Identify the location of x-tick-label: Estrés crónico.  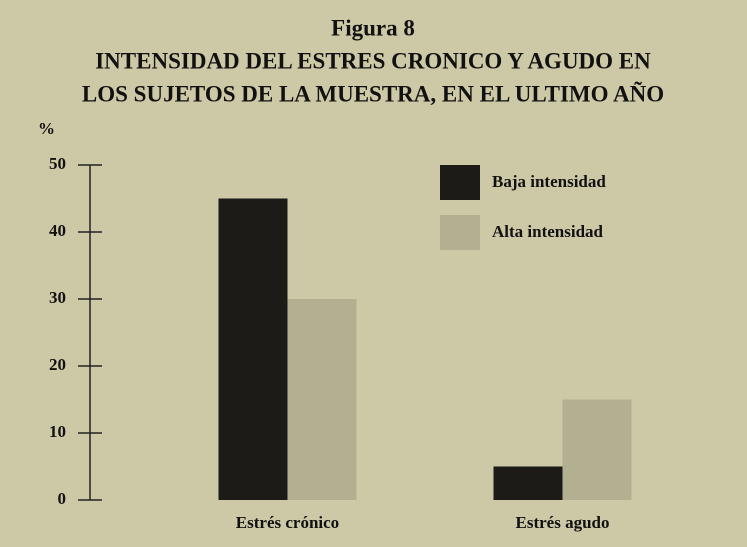
(287, 522).